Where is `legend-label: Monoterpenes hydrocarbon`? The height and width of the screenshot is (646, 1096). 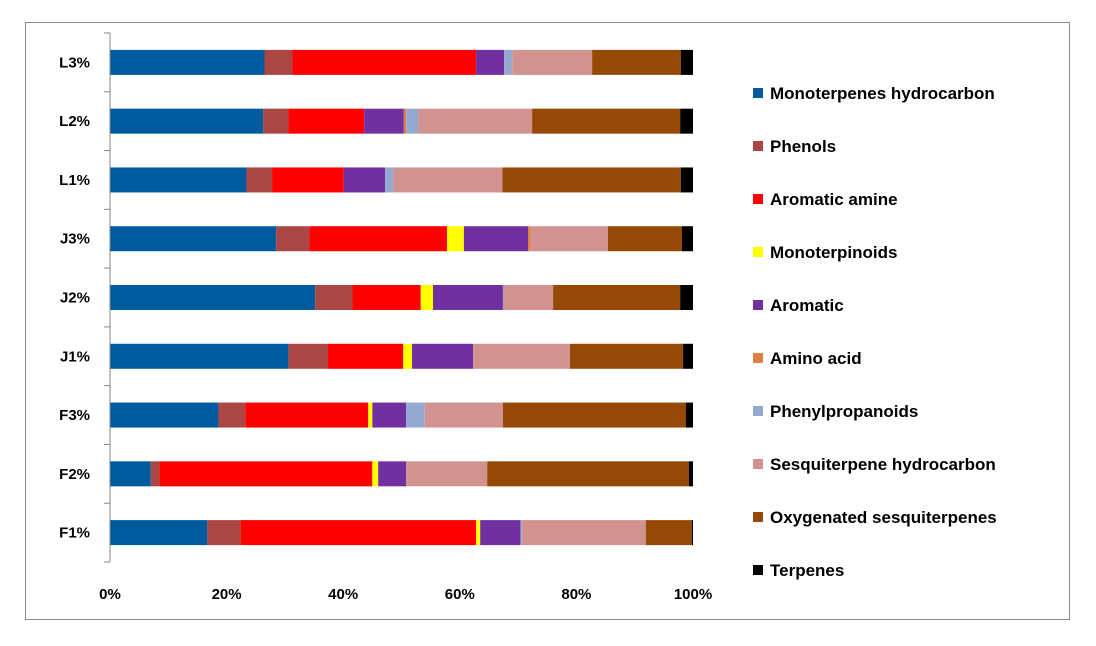 legend-label: Monoterpenes hydrocarbon is located at coordinates (882, 93).